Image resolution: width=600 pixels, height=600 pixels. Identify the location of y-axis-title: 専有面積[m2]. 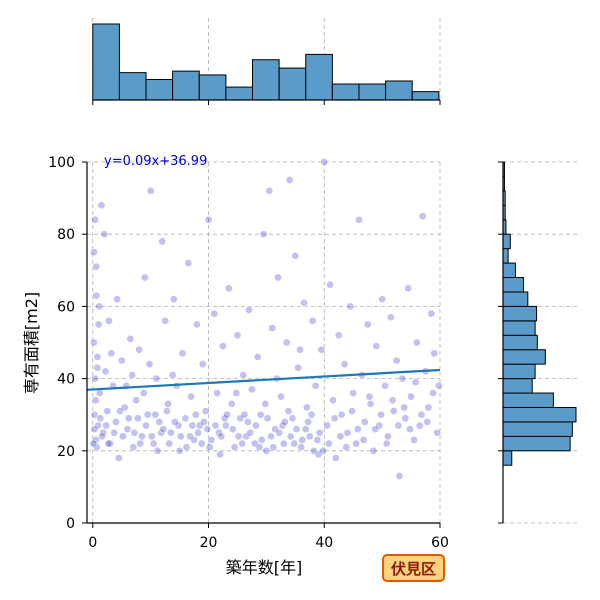
(31, 343).